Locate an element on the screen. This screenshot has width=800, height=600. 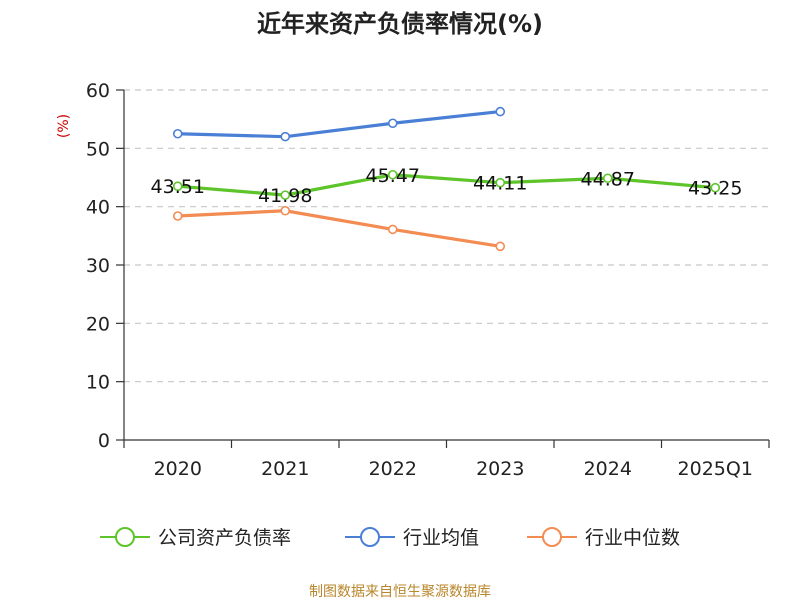
y-tick-label: 30 is located at coordinates (98, 266).